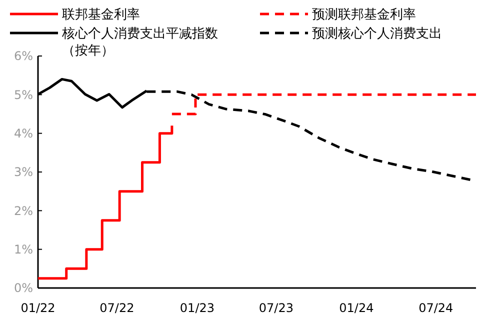 The image size is (500, 327). I want to click on y-tick-label: 4%, so click(23, 133).